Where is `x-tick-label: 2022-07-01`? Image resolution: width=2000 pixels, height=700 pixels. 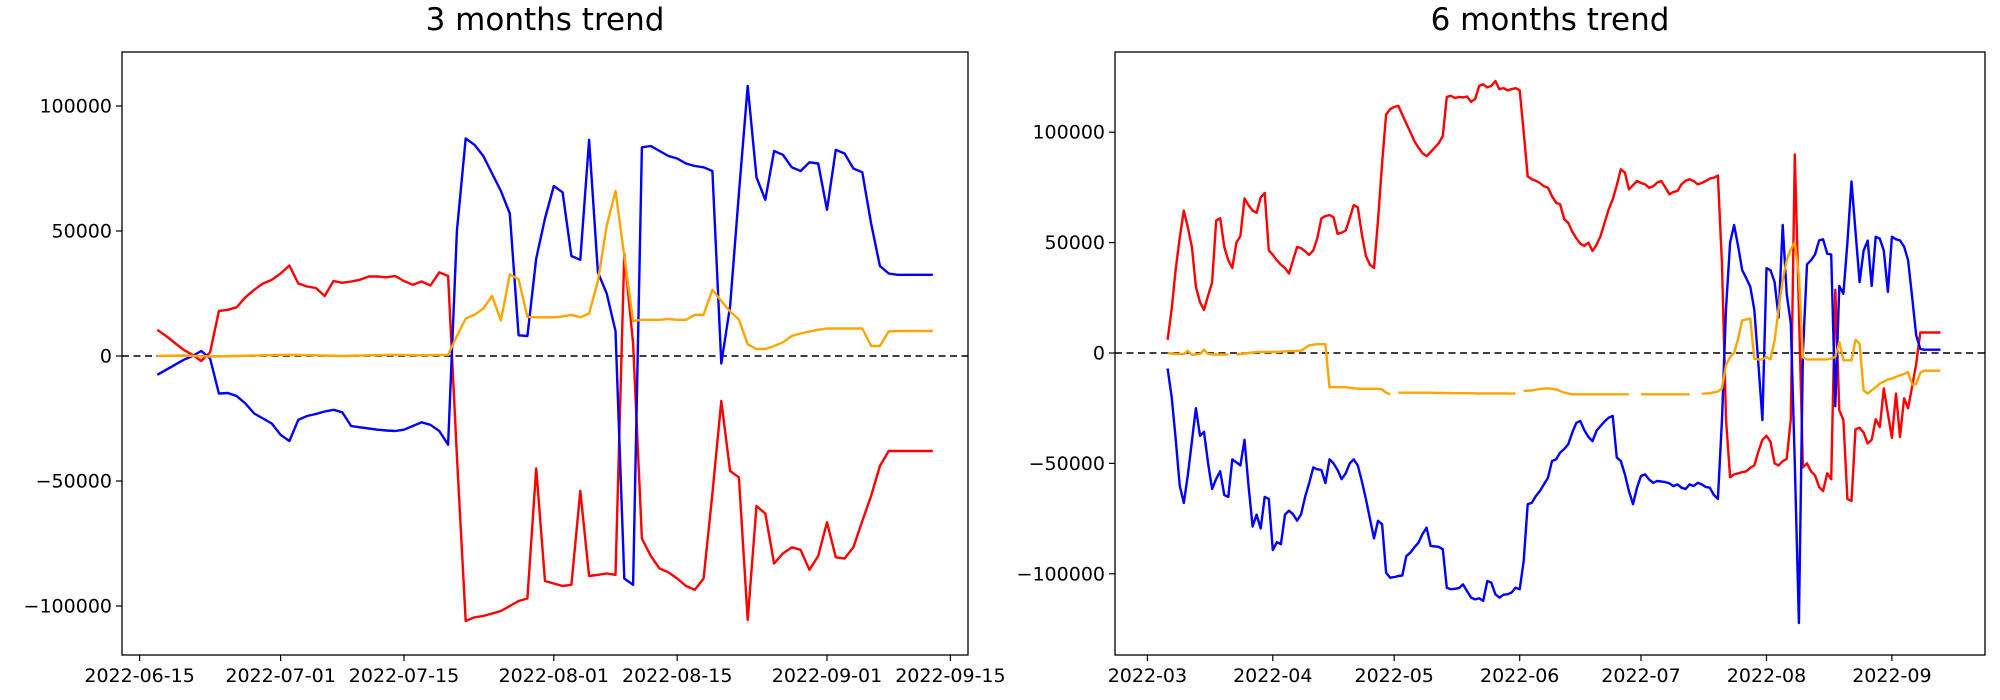 x-tick-label: 2022-07-01 is located at coordinates (280, 676).